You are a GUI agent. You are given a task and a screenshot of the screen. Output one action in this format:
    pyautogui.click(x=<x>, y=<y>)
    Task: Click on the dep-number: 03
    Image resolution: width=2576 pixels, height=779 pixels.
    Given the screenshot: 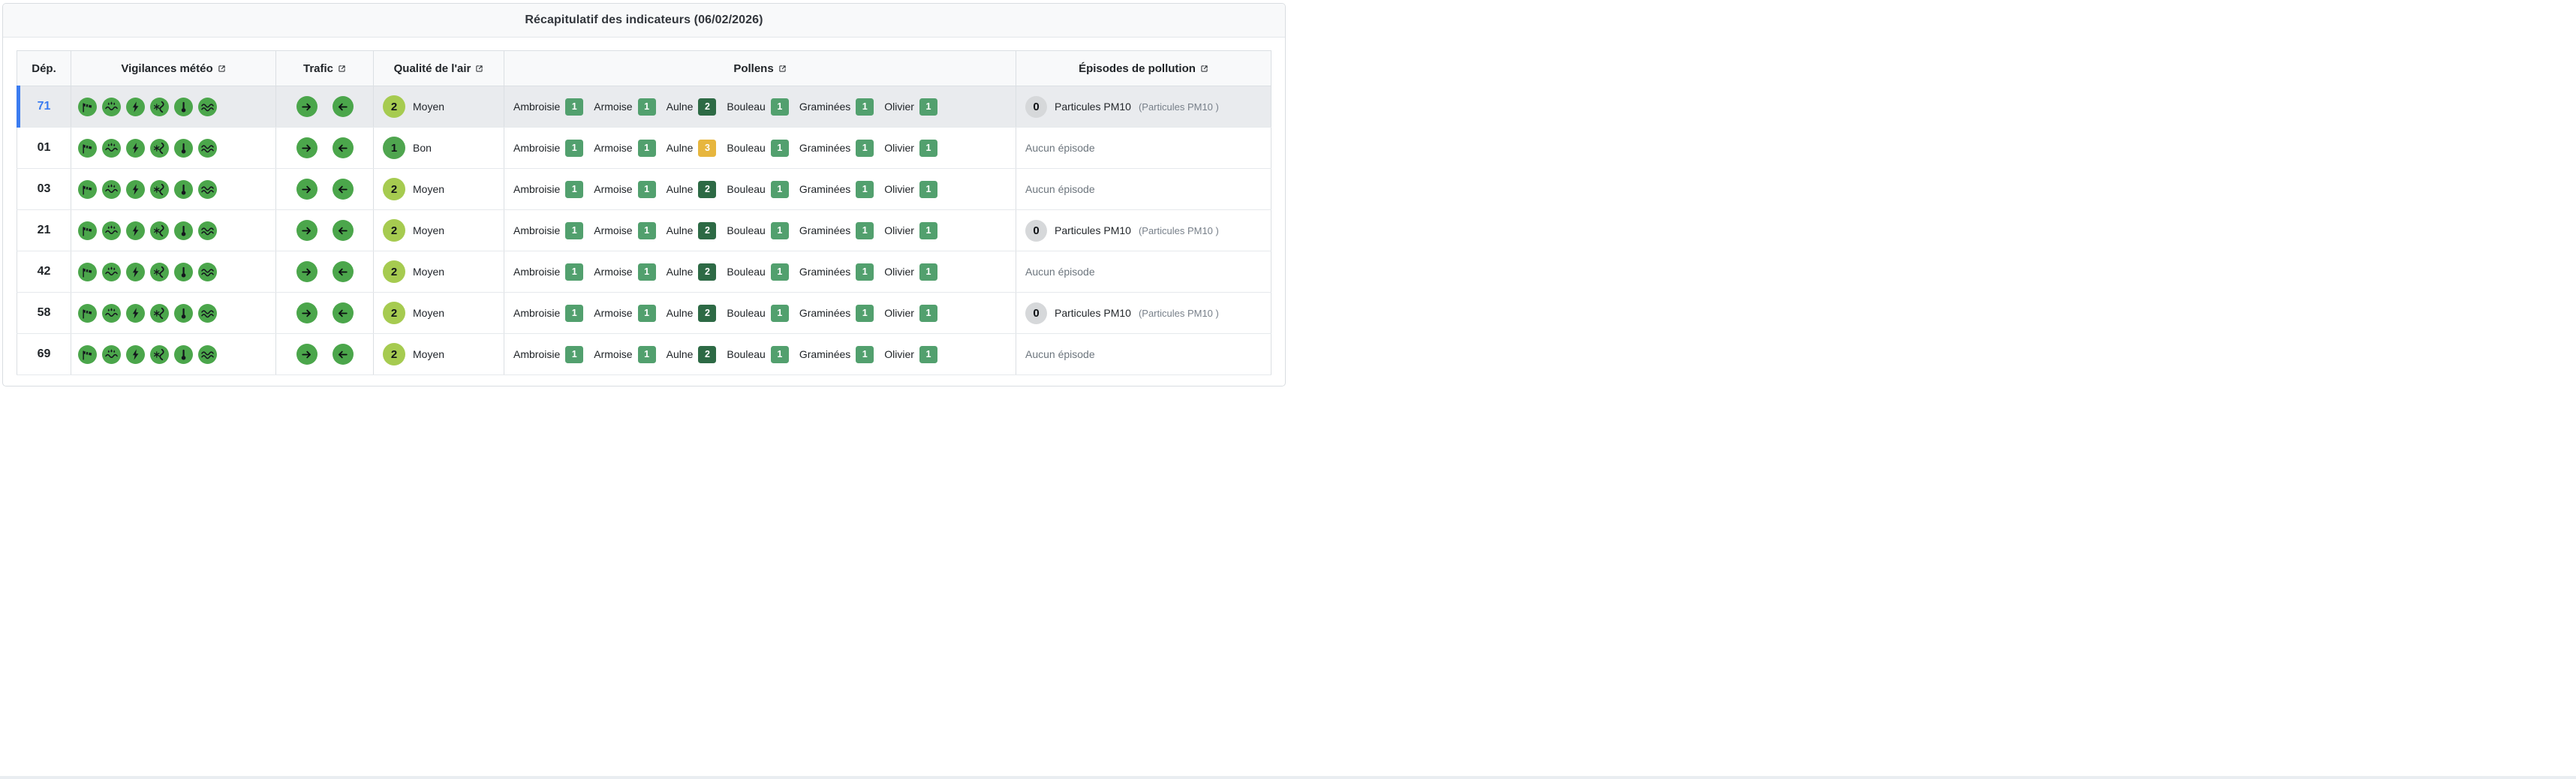 What is the action you would take?
    pyautogui.click(x=44, y=188)
    